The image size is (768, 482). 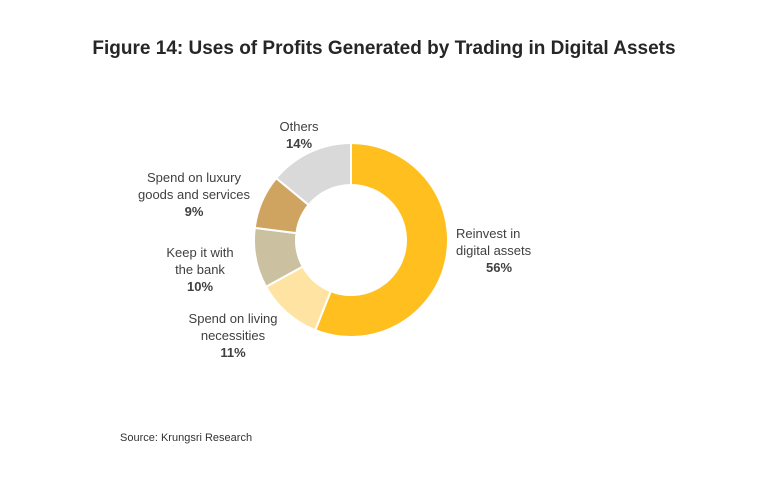 I want to click on label-living-line-2: necessities, so click(x=233, y=335).